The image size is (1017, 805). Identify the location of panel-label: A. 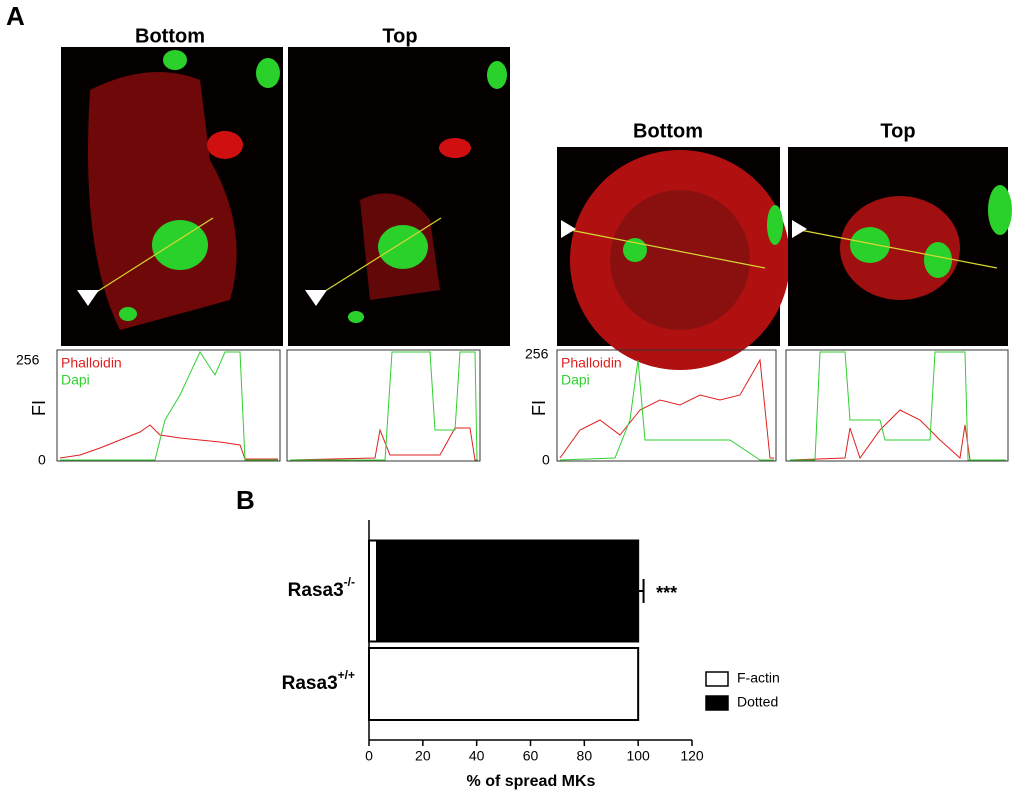
(15, 16).